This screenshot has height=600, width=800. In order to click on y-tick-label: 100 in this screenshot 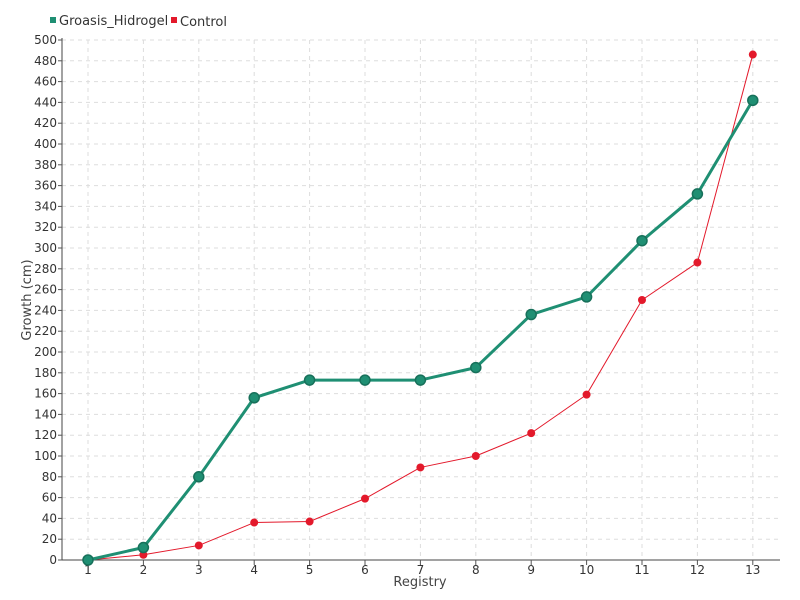, I will do `click(45, 456)`.